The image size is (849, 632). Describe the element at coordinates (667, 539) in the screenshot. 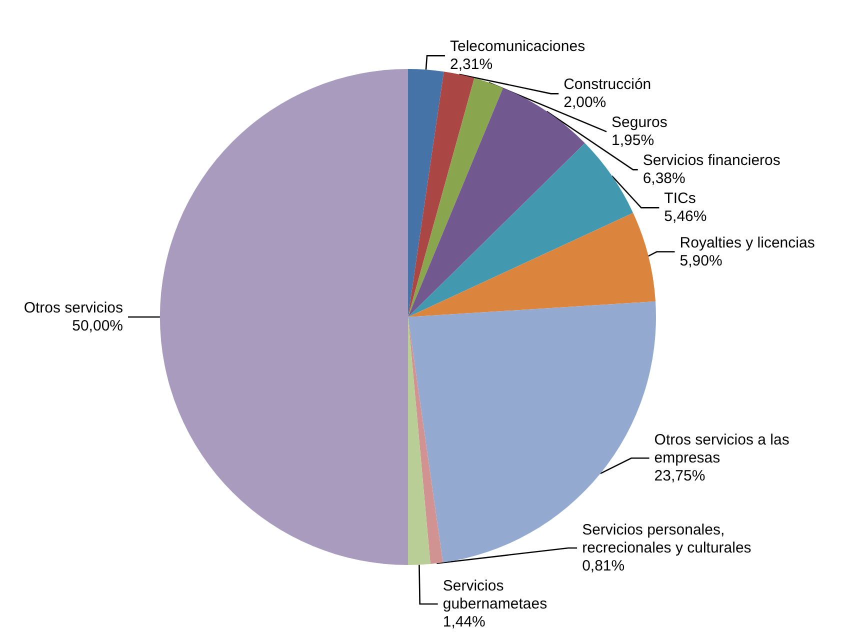

I see `slice-label: Servicios personales, recrecionales y culturales` at that location.